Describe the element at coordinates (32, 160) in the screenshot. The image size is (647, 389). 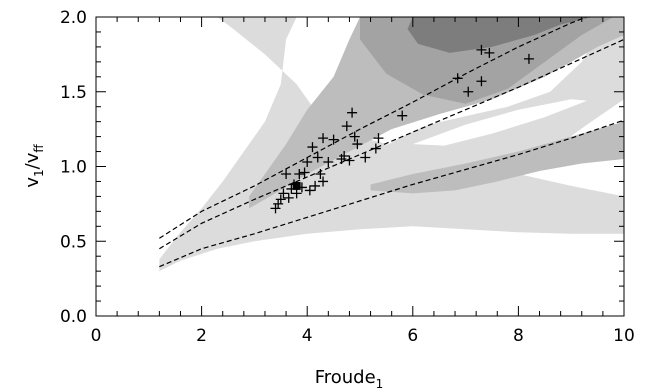
I see `y-axis-label-slash: /v` at that location.